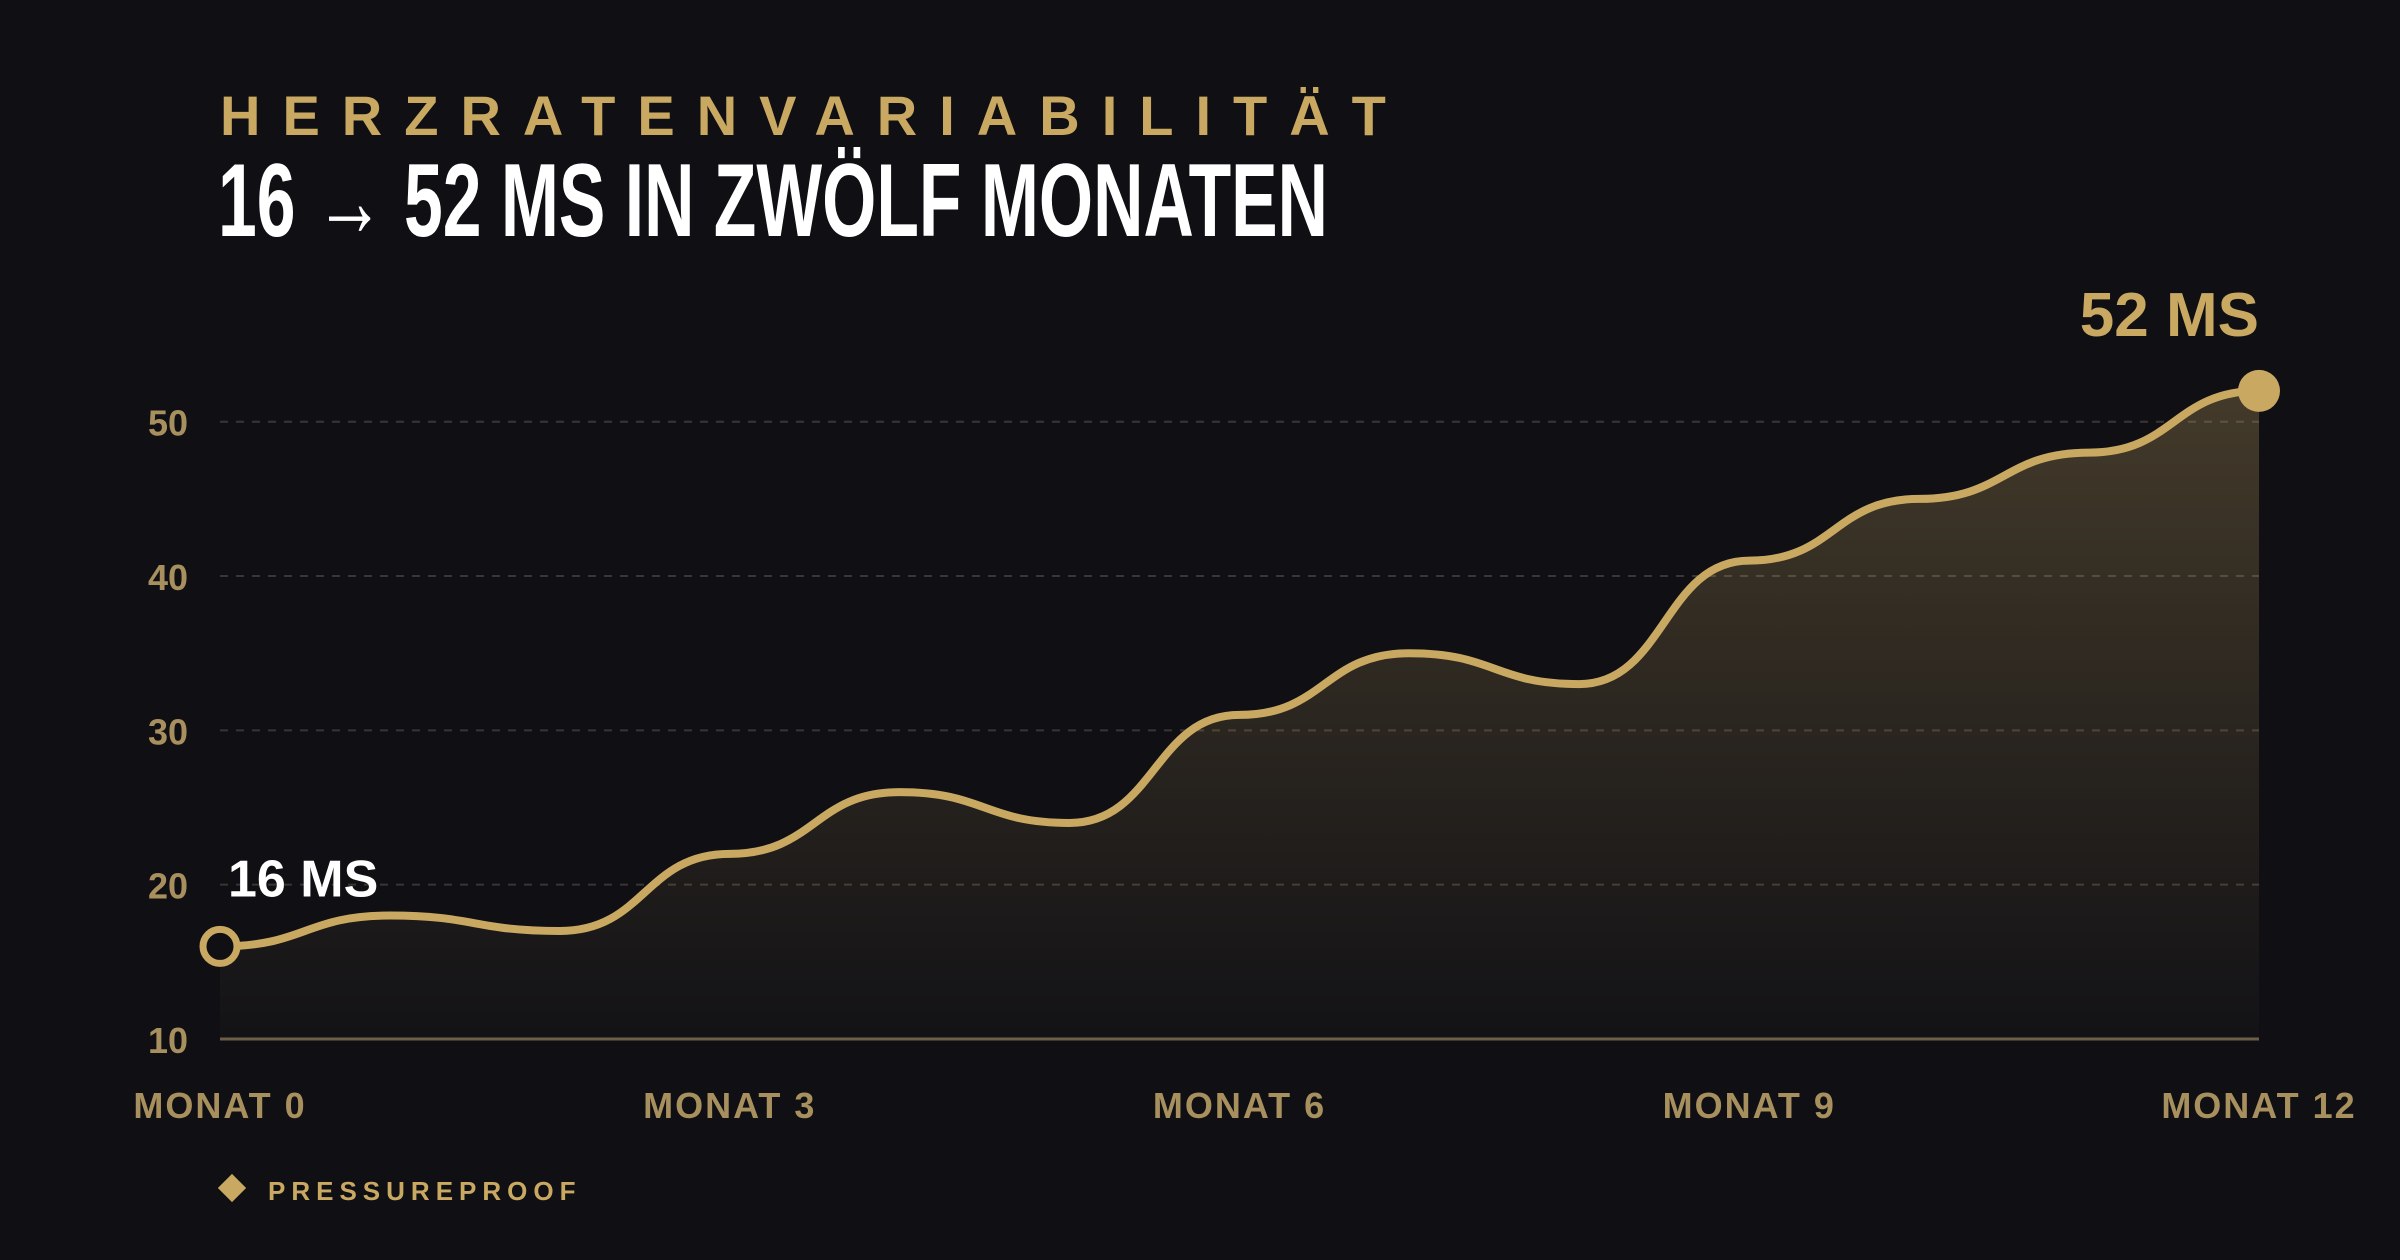 Image resolution: width=2400 pixels, height=1260 pixels. What do you see at coordinates (168, 731) in the screenshot?
I see `y-tick-label: 30` at bounding box center [168, 731].